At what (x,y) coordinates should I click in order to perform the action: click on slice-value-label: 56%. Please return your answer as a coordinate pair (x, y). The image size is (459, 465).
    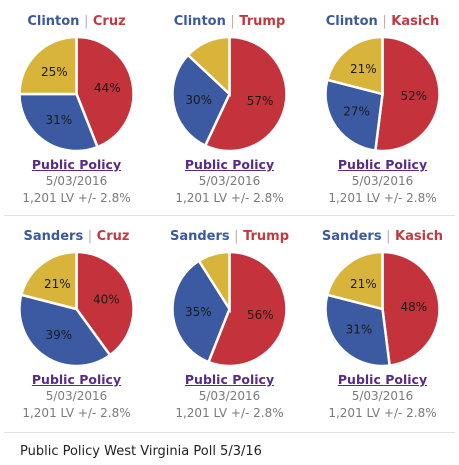
    Looking at the image, I should click on (260, 315).